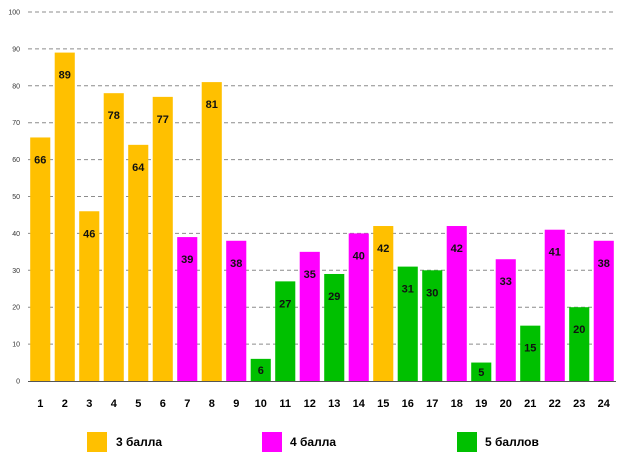 The image size is (621, 458). What do you see at coordinates (114, 404) in the screenshot?
I see `x-tick-label-4: 4` at bounding box center [114, 404].